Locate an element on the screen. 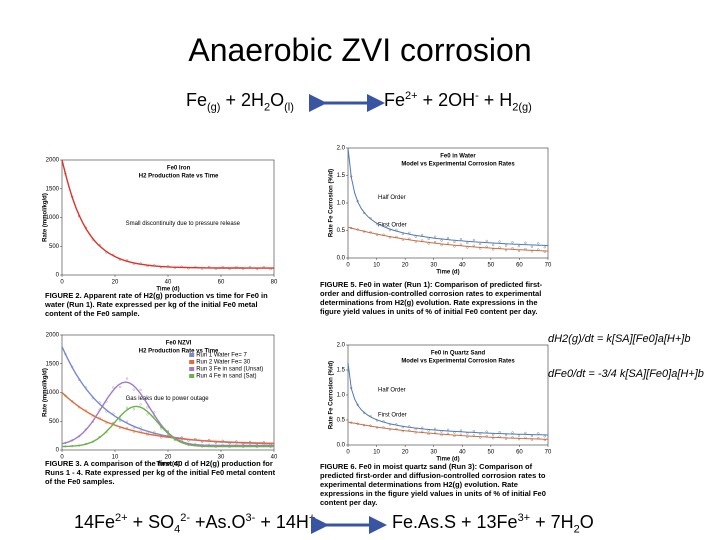 This screenshot has width=720, height=540. equation-text: + SO is located at coordinates (151, 522).